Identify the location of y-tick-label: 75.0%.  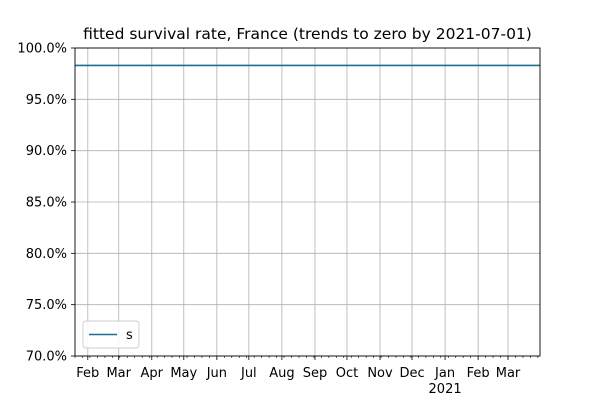
(46, 305).